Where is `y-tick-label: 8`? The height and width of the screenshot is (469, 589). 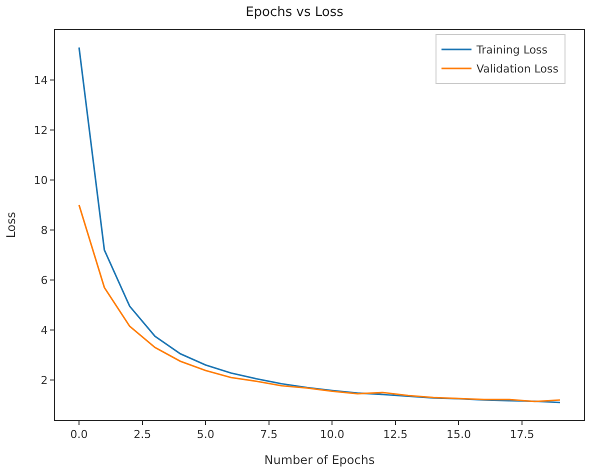
y-tick-label: 8 is located at coordinates (44, 230).